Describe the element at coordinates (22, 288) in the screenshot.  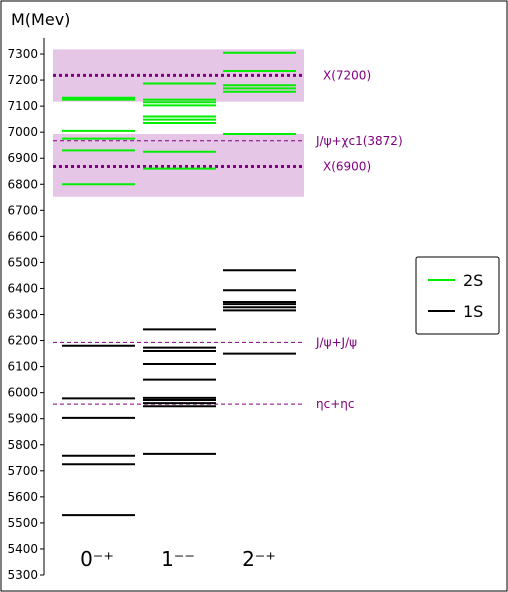
I see `y-tick-label-11: 6400` at that location.